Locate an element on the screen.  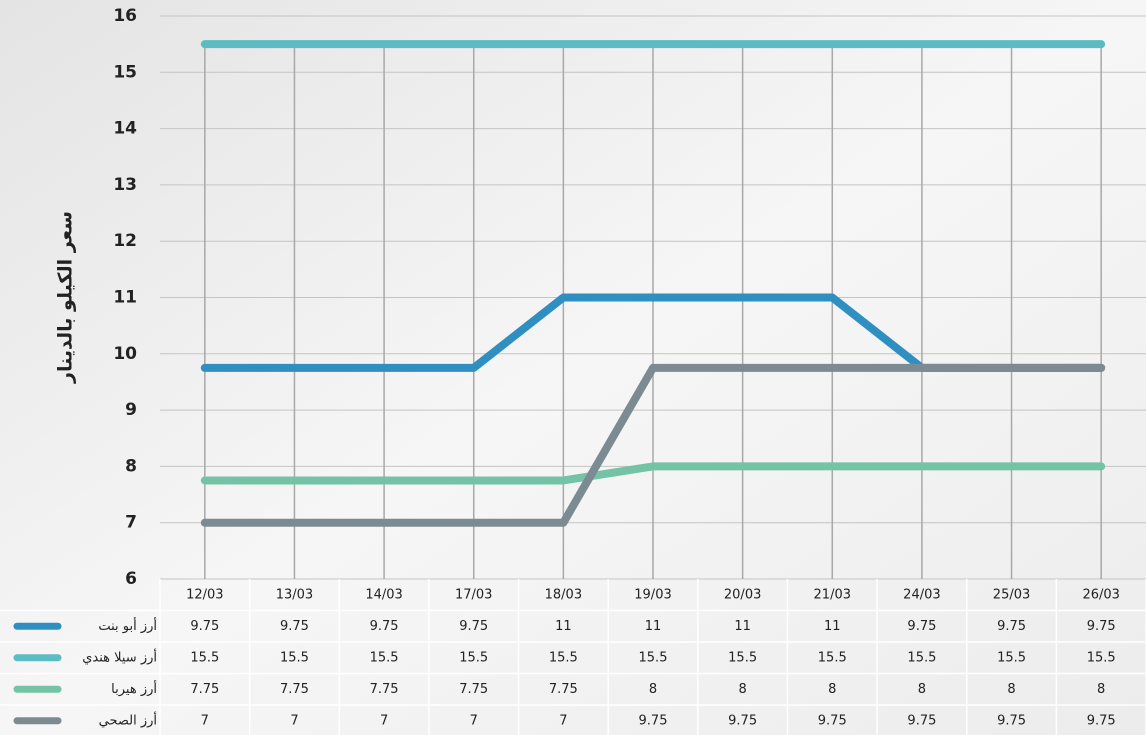
y-tick-label: 6 is located at coordinates (131, 579).